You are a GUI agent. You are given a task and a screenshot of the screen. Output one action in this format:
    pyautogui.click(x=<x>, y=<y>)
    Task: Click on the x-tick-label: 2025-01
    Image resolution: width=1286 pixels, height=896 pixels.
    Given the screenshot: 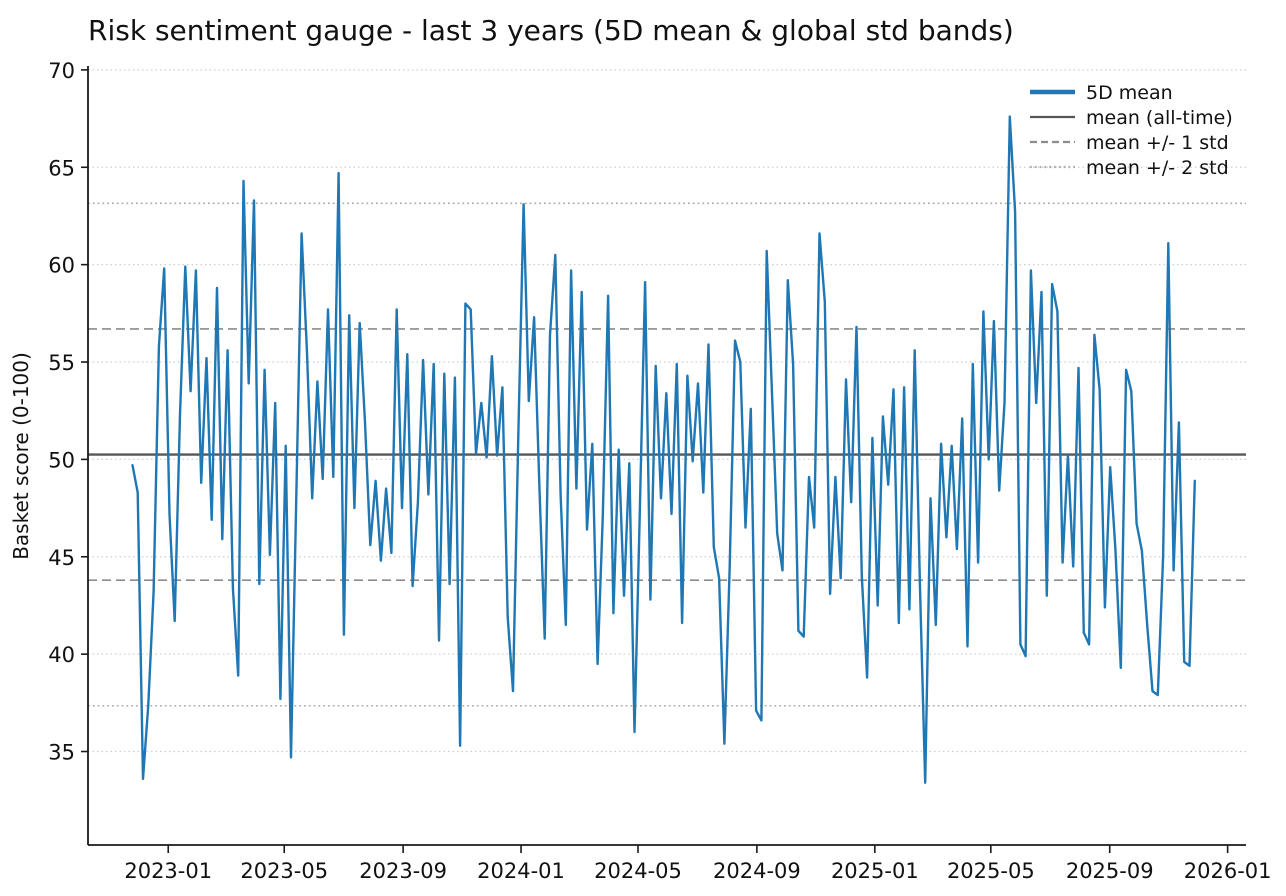 What is the action you would take?
    pyautogui.click(x=875, y=871)
    